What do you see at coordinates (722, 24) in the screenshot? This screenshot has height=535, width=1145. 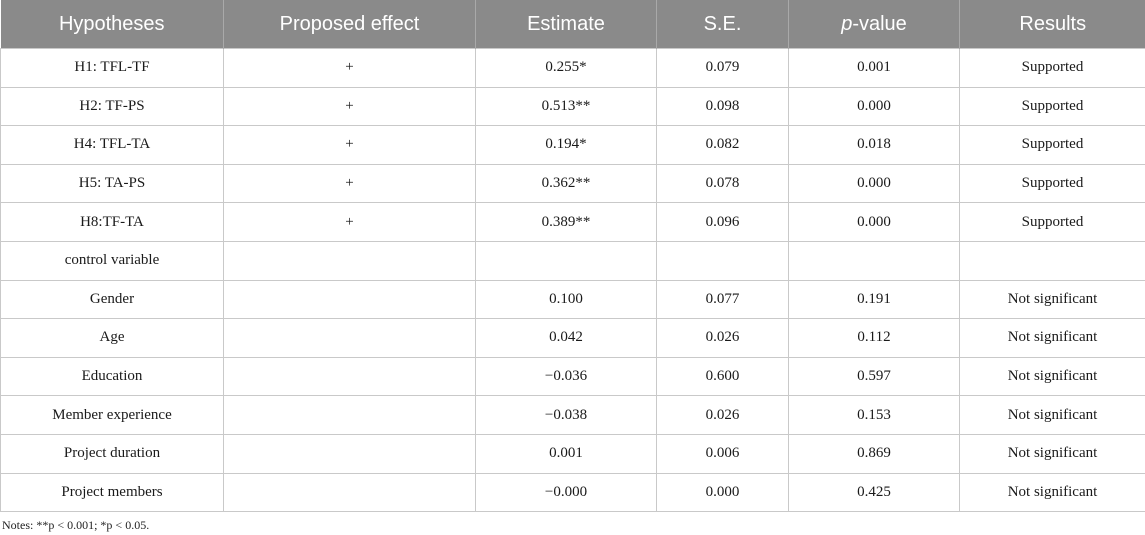 I see `header-se: S.E.` at bounding box center [722, 24].